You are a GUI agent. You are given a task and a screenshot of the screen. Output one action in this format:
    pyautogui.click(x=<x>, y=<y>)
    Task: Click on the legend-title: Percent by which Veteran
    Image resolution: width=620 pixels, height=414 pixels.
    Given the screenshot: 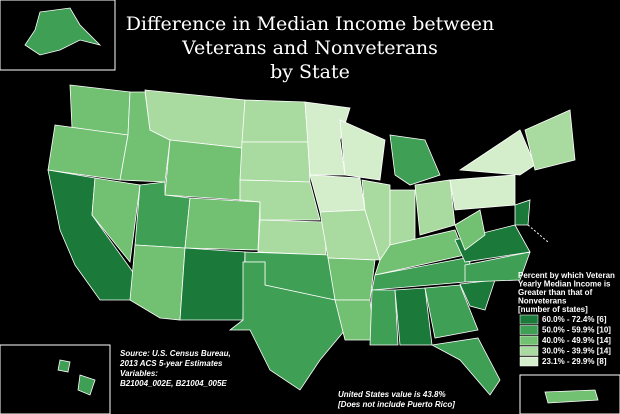 What is the action you would take?
    pyautogui.click(x=566, y=275)
    